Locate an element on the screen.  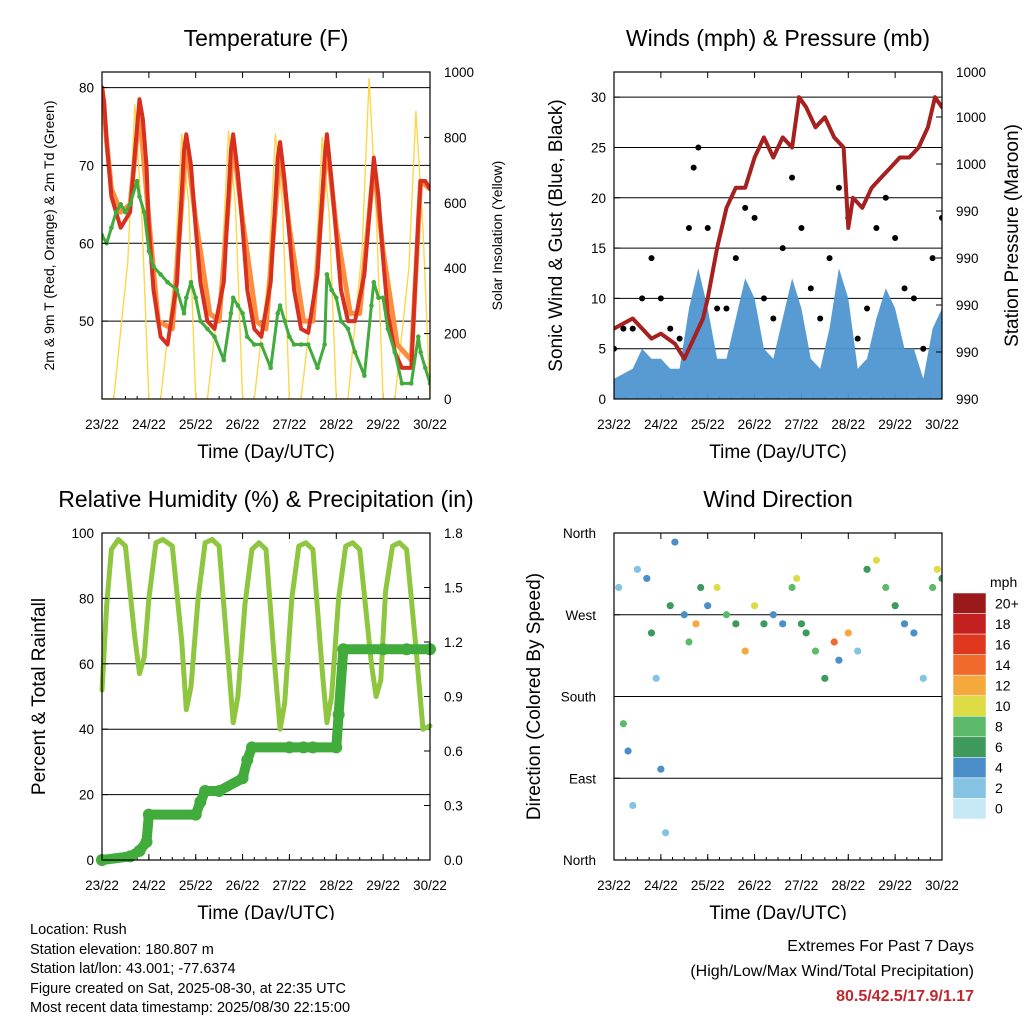
y-tick-label: 40 is located at coordinates (86, 729).